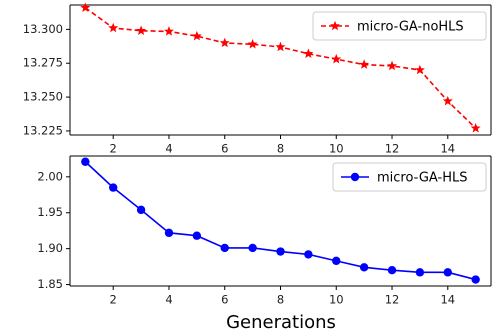 The height and width of the screenshot is (332, 492). I want to click on legend: micro-GA-noHLS, so click(399, 26).